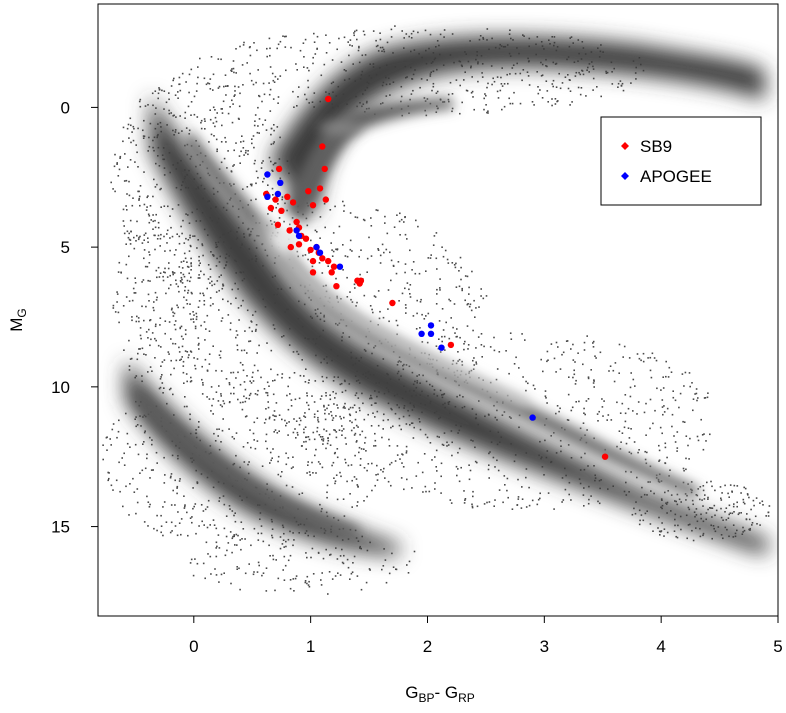 The height and width of the screenshot is (713, 786). I want to click on y-tick-label: 5, so click(65, 247).